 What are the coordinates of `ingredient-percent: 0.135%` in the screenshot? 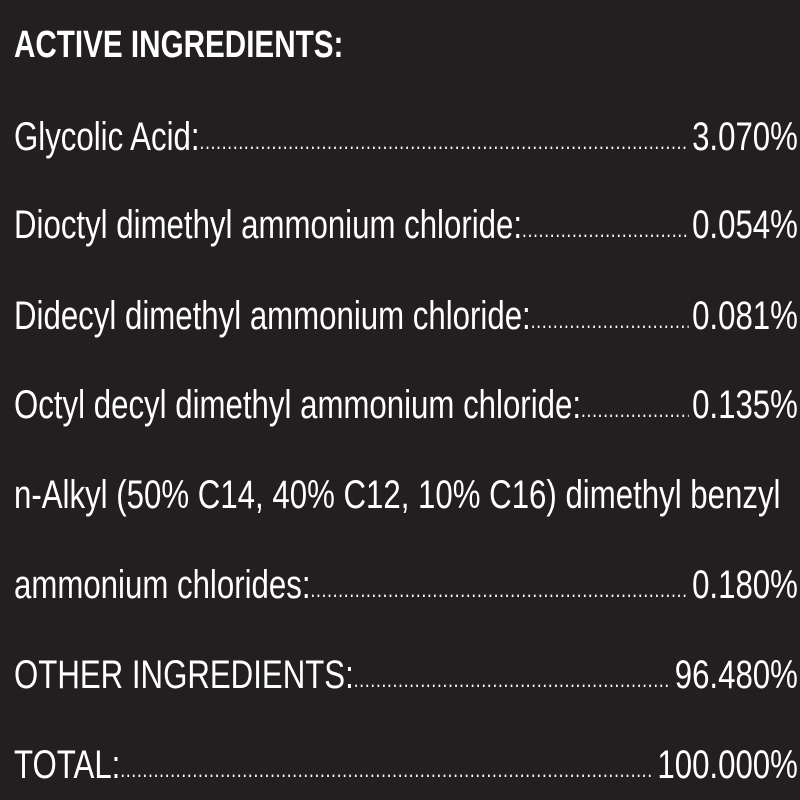 It's located at (745, 405).